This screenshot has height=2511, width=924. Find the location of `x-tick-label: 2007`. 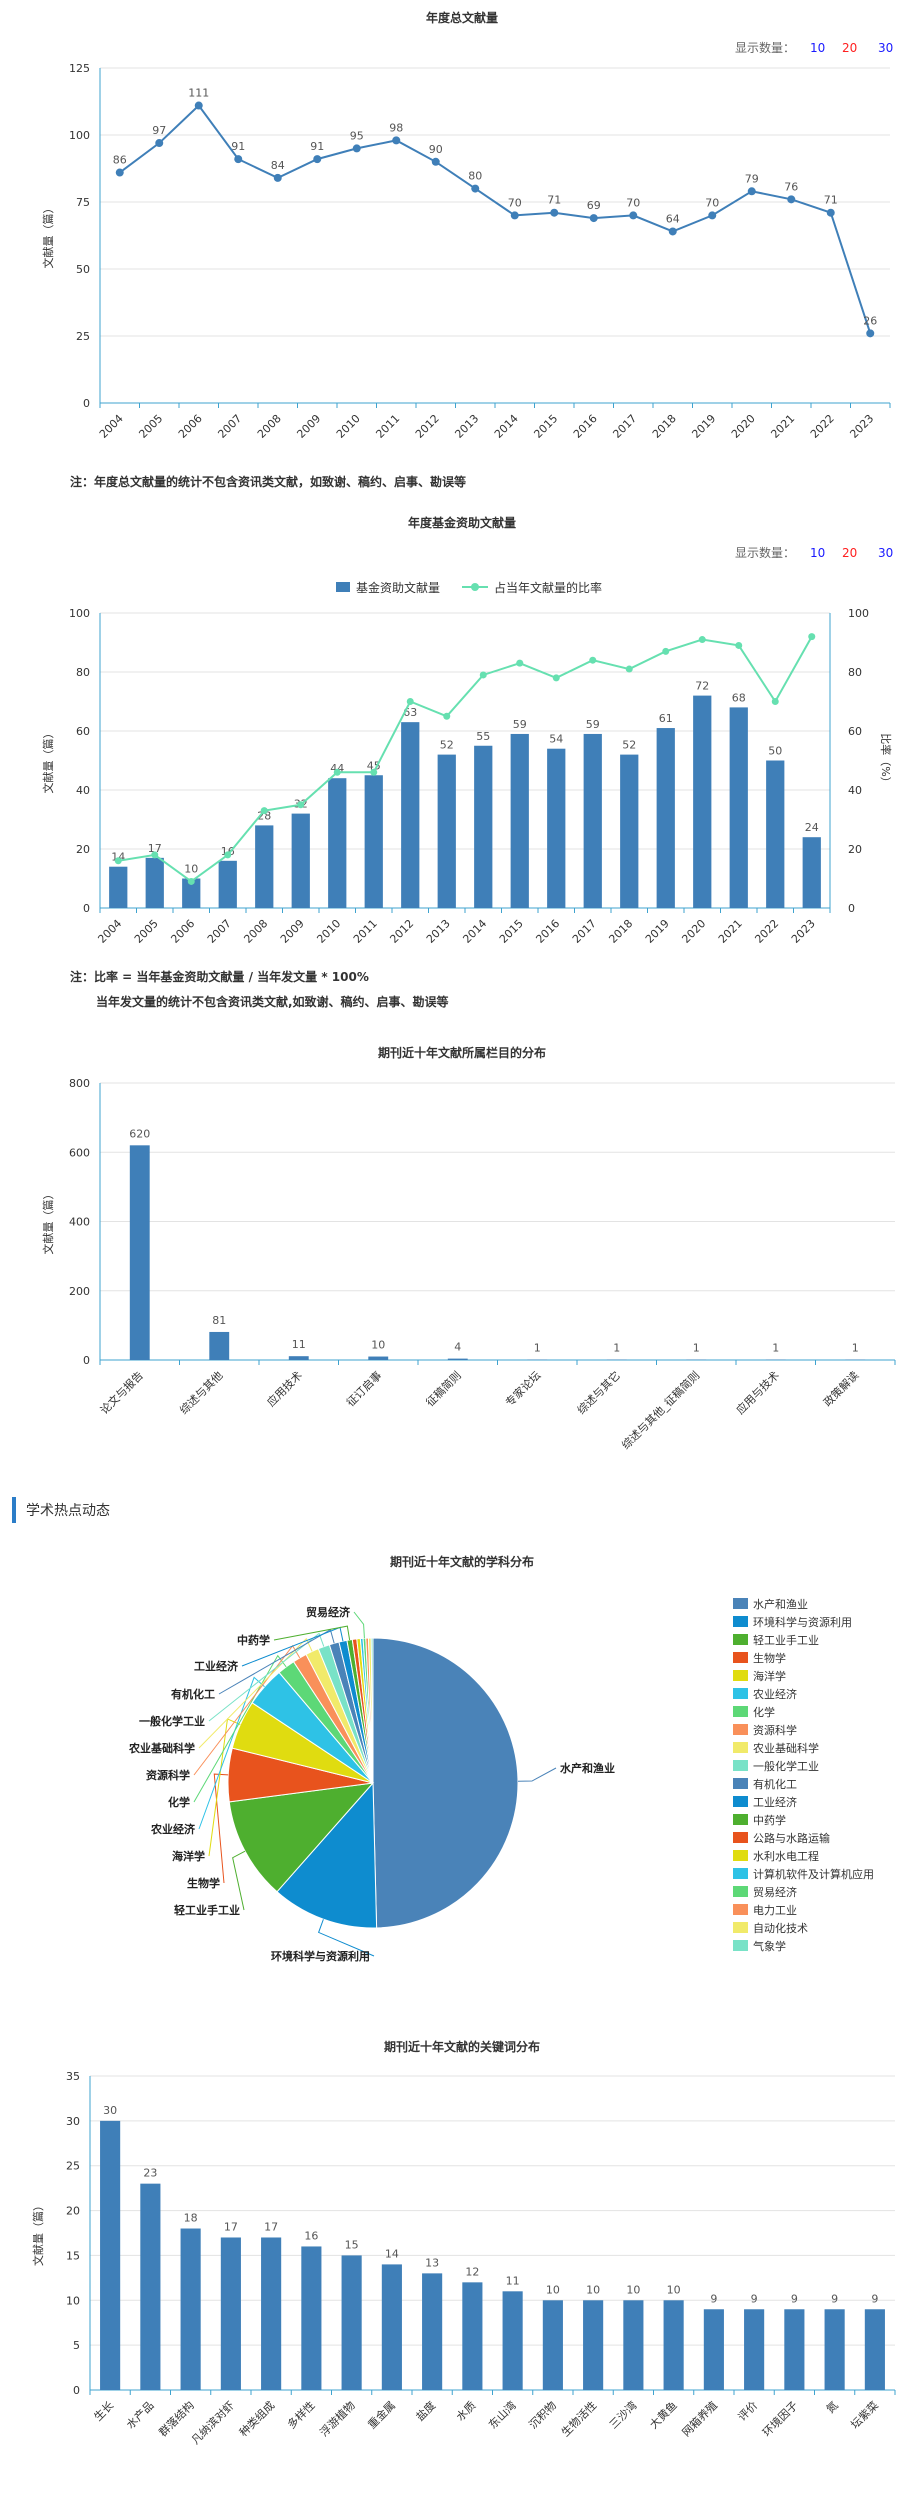

x-tick-label: 2007 is located at coordinates (219, 931).